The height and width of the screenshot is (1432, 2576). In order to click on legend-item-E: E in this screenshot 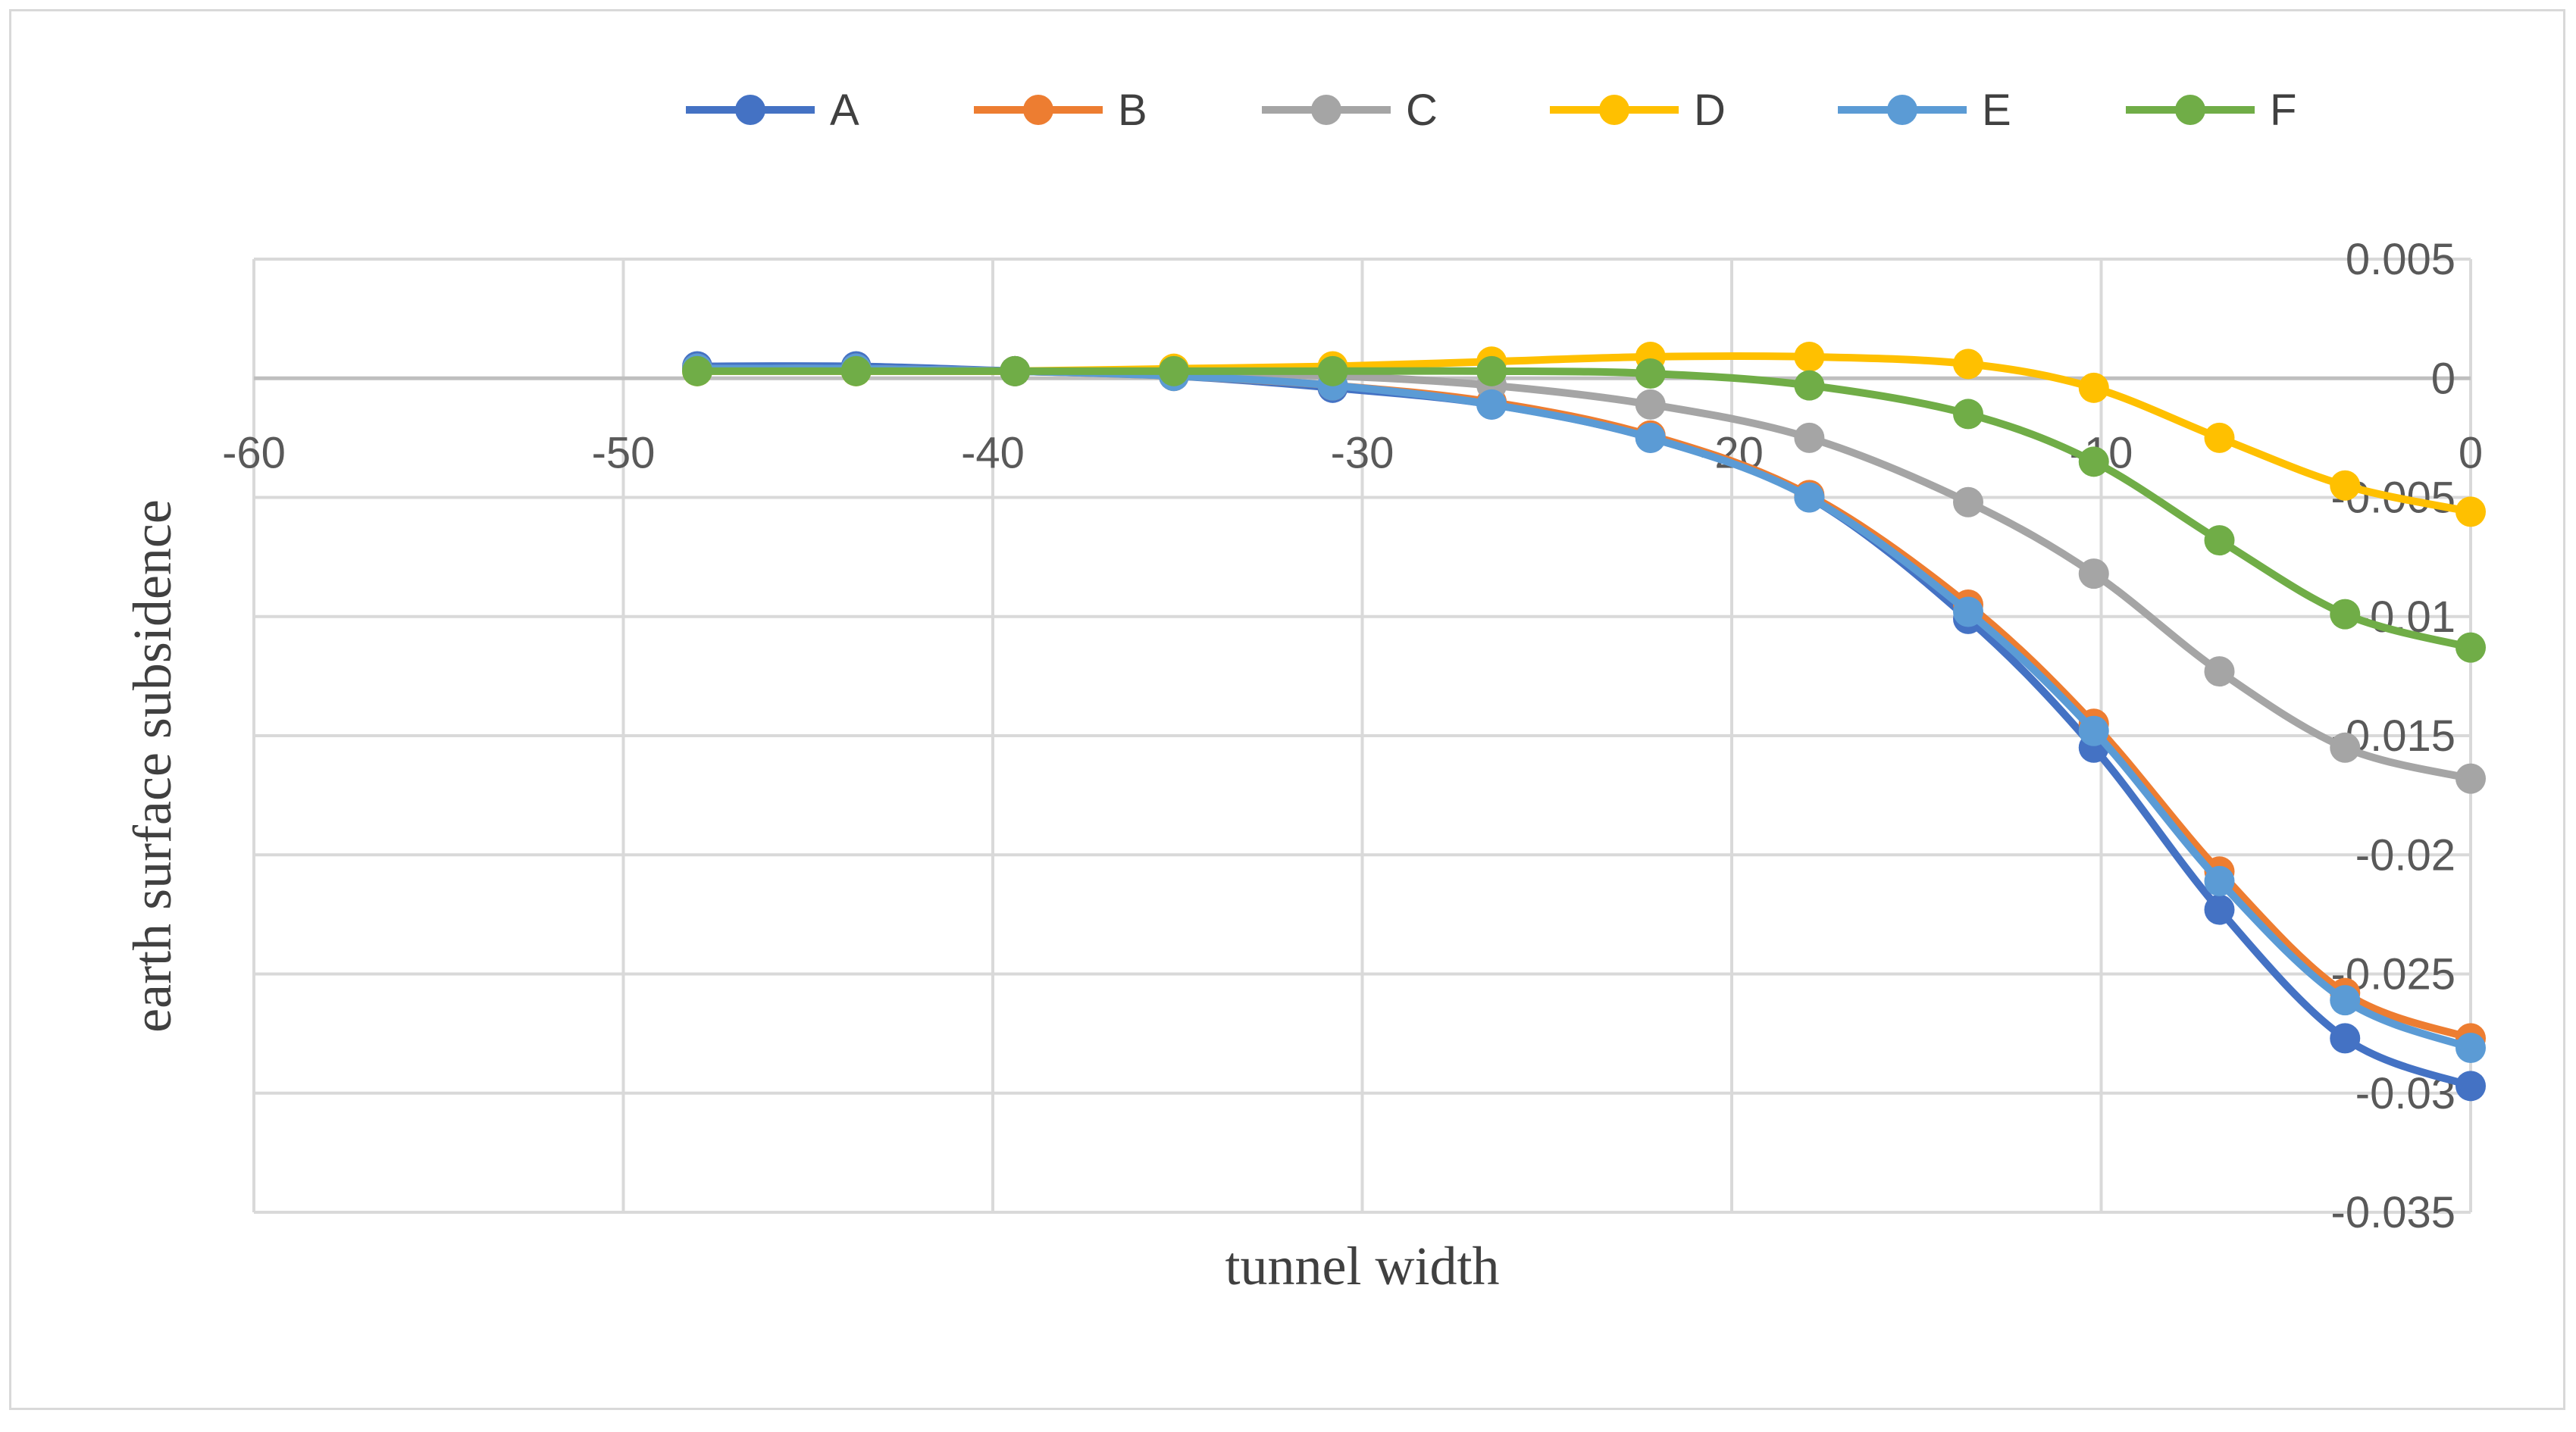, I will do `click(1925, 110)`.